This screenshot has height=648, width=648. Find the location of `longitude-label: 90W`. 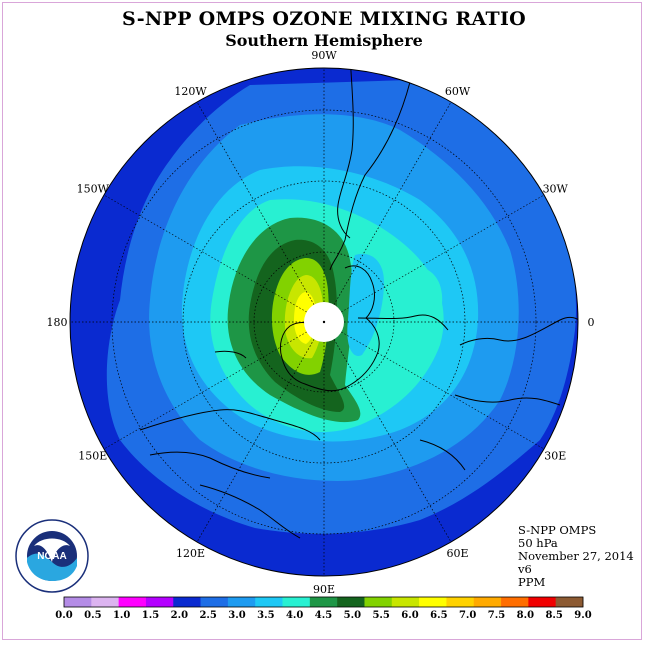

longitude-label: 90W is located at coordinates (324, 55).